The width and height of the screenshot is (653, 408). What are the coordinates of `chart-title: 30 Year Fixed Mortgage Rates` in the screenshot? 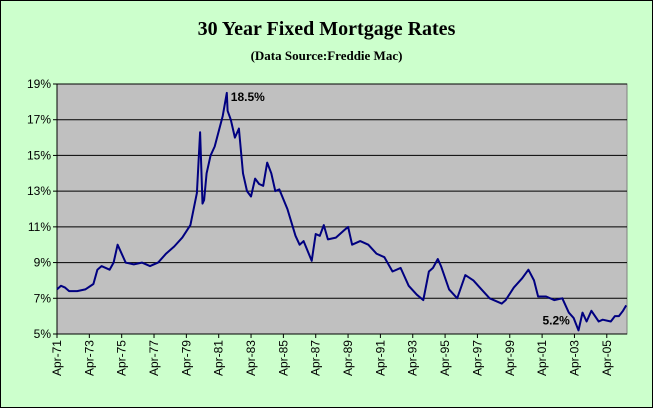 It's located at (326, 29).